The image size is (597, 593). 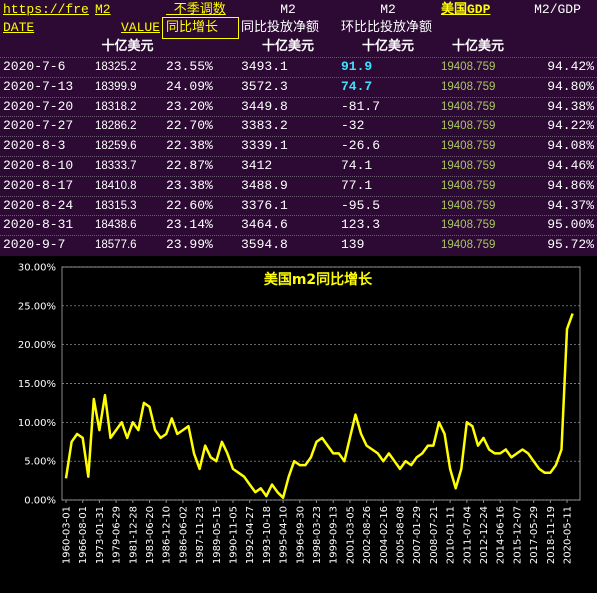 What do you see at coordinates (34, 245) in the screenshot?
I see `table-cell: 2020-9-7` at bounding box center [34, 245].